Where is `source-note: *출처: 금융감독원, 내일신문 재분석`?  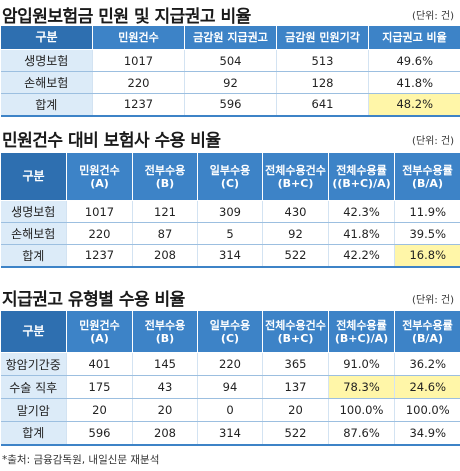
source-note: *출처: 금융감독원, 내일신문 재분석 is located at coordinates (81, 460).